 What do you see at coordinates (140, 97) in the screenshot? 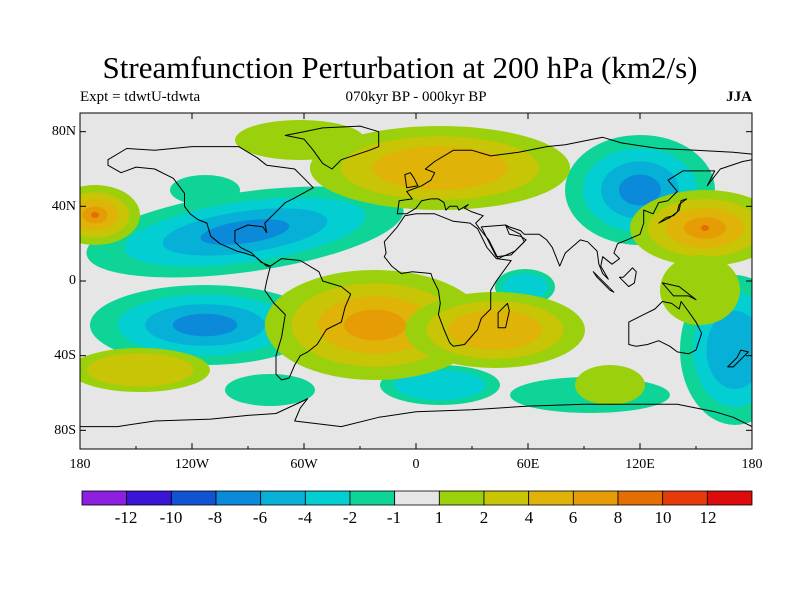
I see `experiment-label: Expt = tdwtU-tdwta` at bounding box center [140, 97].